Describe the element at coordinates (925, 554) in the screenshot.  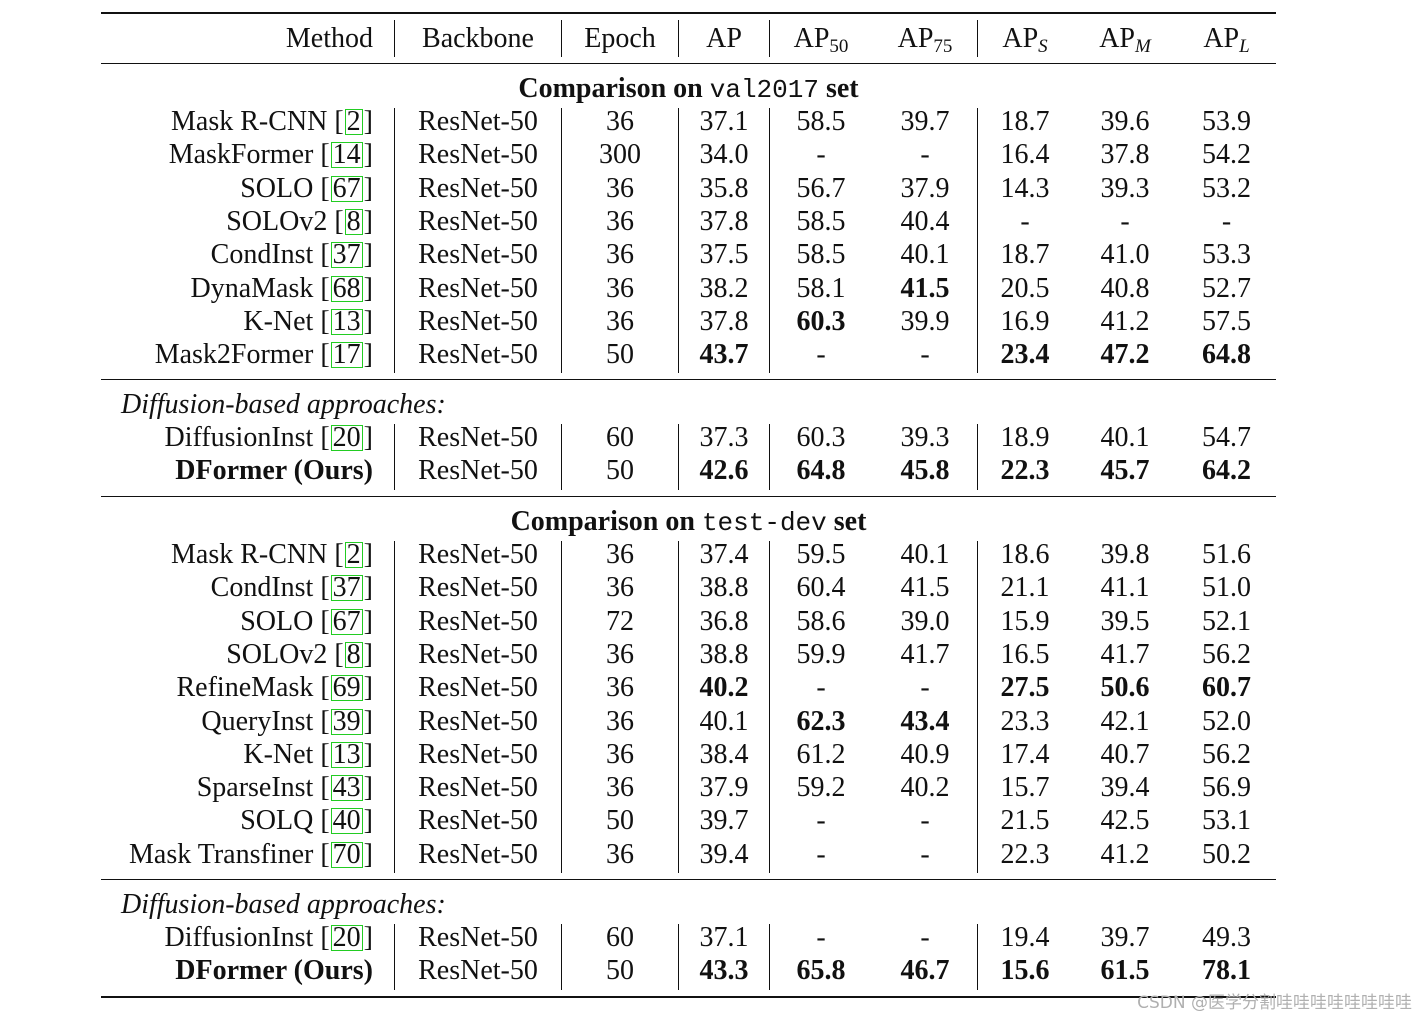
I see `cell-ap75: 40.1` at that location.